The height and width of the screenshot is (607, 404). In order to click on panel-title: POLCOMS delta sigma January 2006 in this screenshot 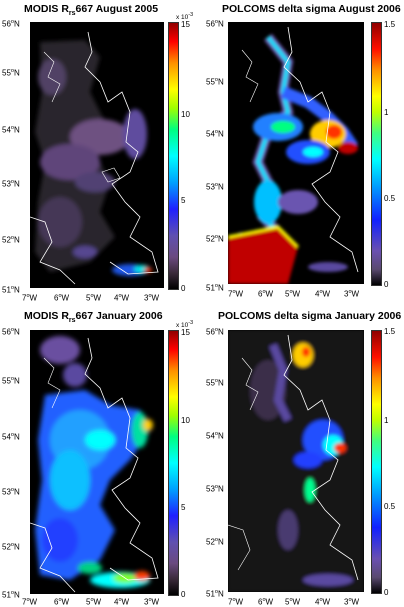, I will do `click(310, 316)`.